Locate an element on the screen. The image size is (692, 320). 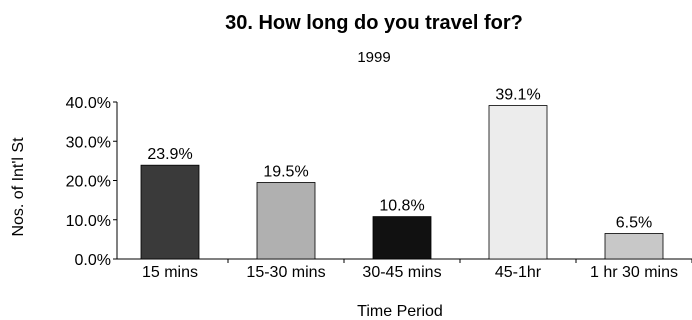
y-tick-label: 20.0% is located at coordinates (88, 182).